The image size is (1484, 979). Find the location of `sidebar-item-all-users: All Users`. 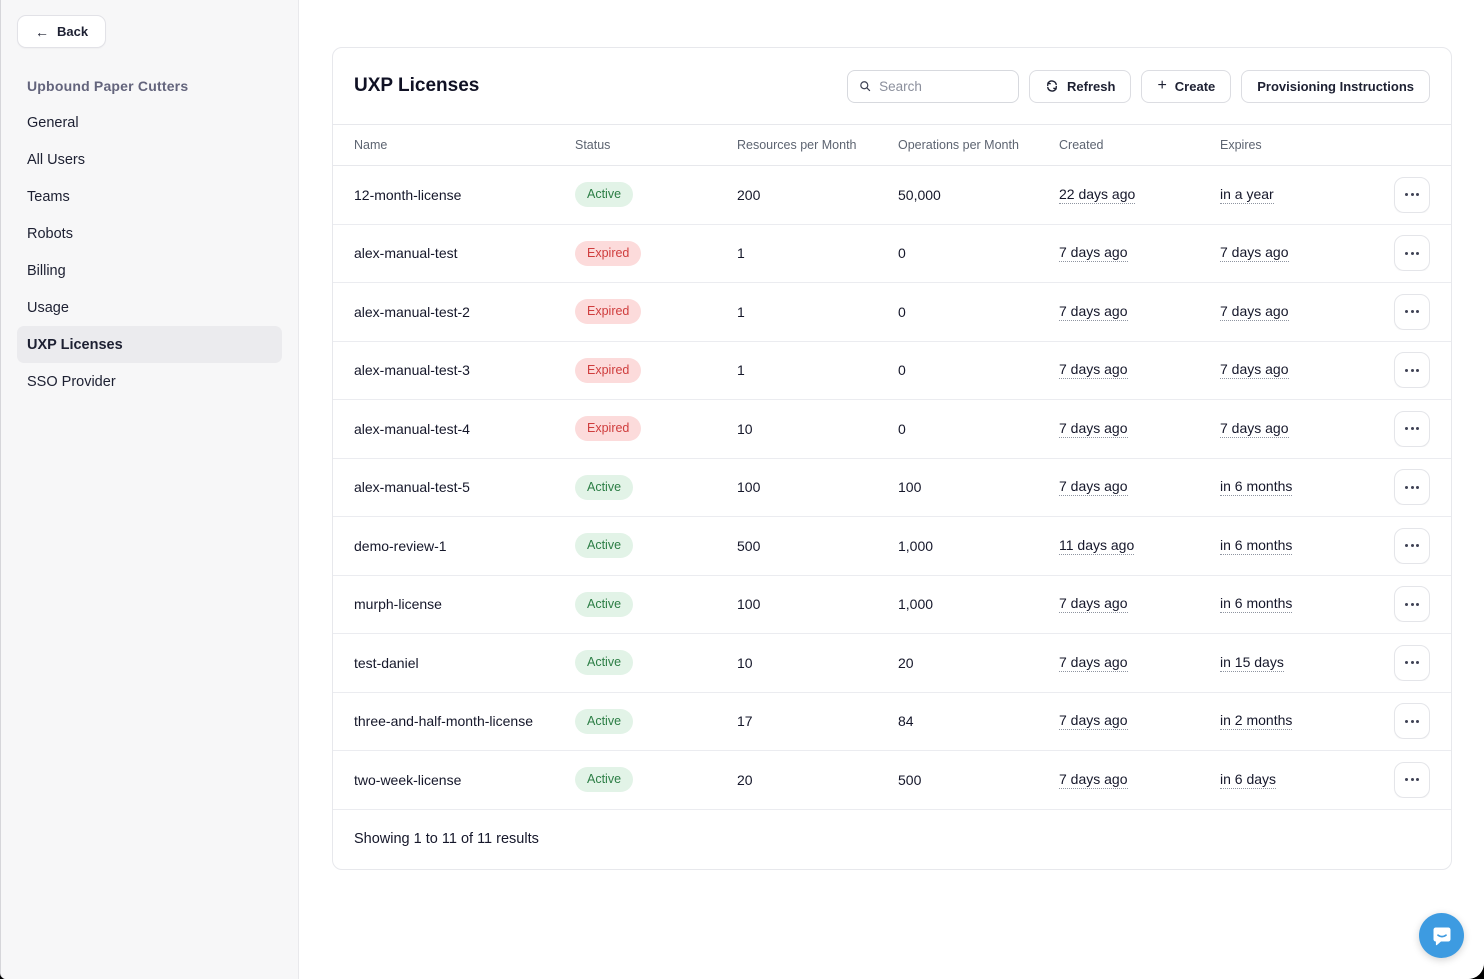

sidebar-item-all-users: All Users is located at coordinates (56, 159).